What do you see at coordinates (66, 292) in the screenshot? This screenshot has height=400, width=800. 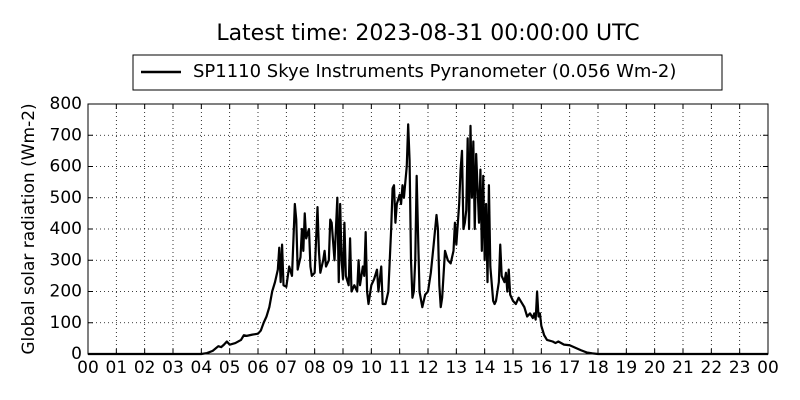 I see `y-tick-label: 200` at bounding box center [66, 292].